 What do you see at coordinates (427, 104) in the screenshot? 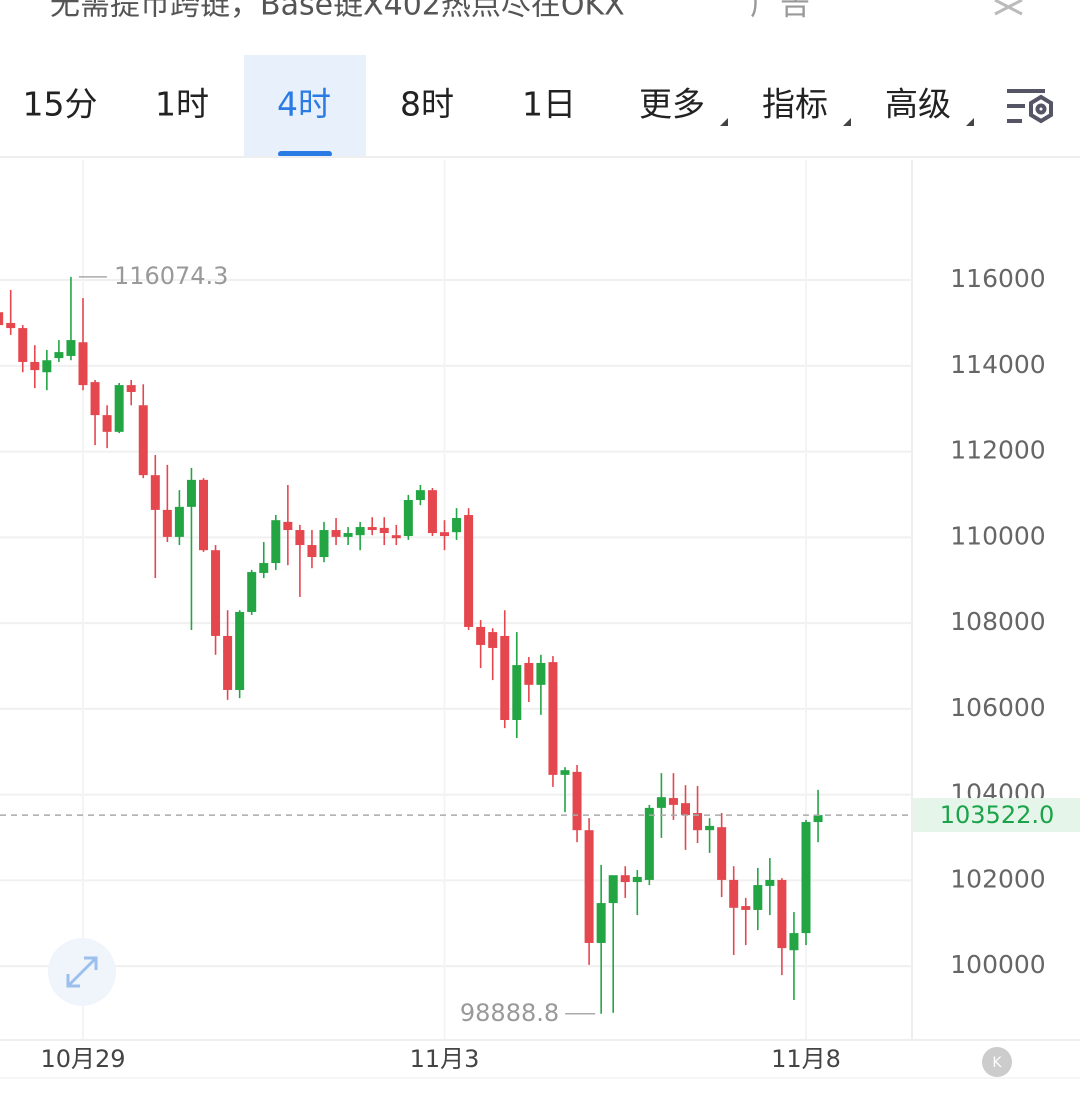
I see `tab: 8时` at bounding box center [427, 104].